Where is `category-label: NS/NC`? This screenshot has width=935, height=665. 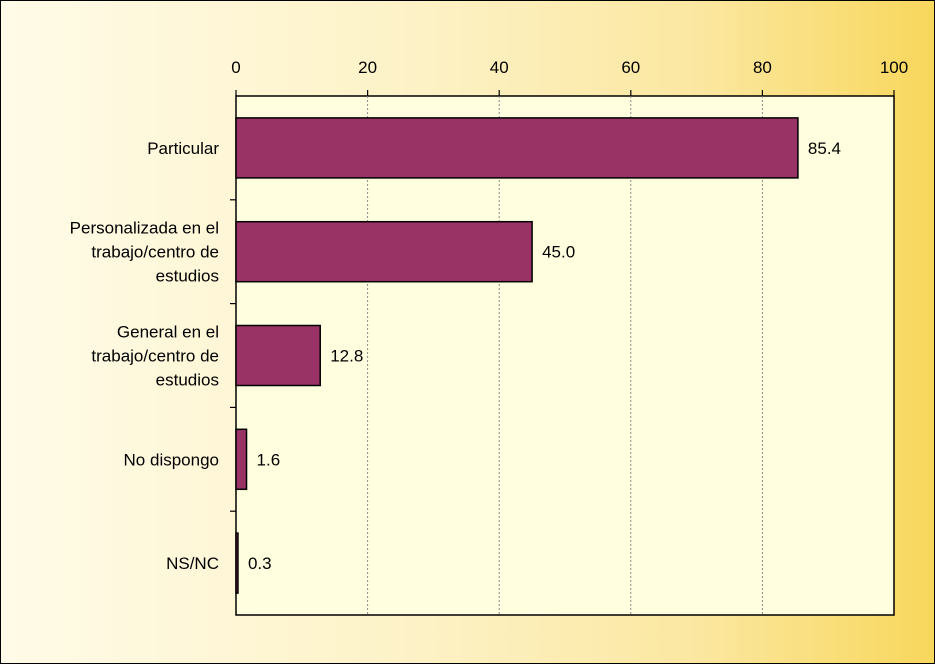
category-label: NS/NC is located at coordinates (192, 563).